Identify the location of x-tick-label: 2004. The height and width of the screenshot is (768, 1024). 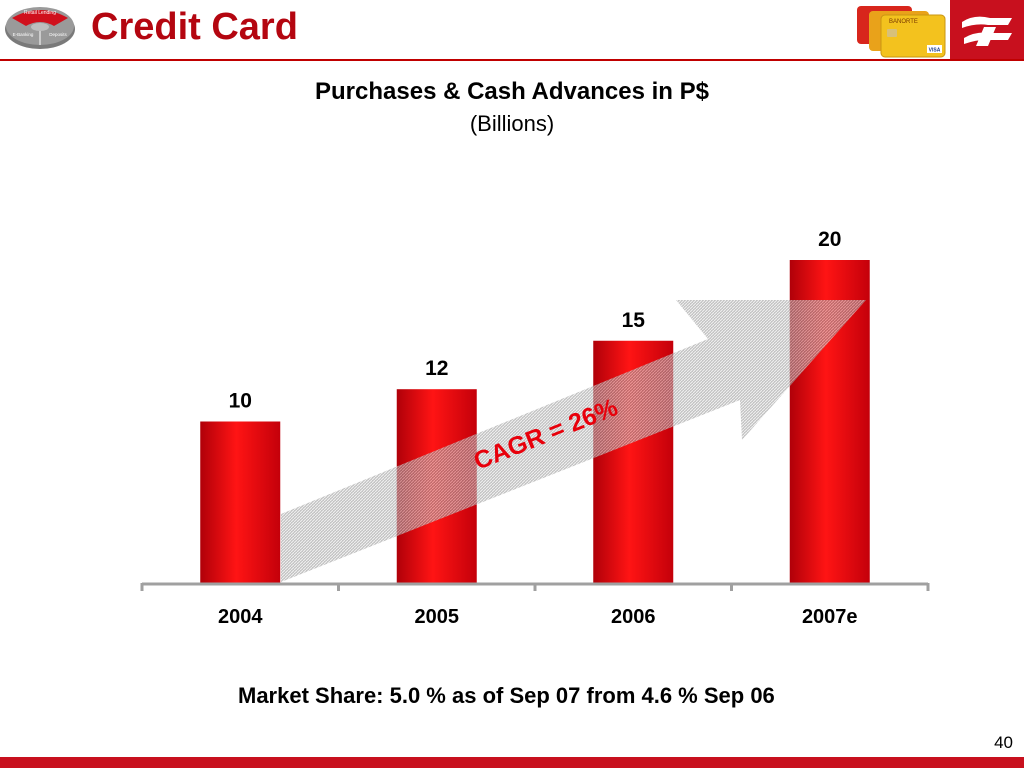
(240, 617).